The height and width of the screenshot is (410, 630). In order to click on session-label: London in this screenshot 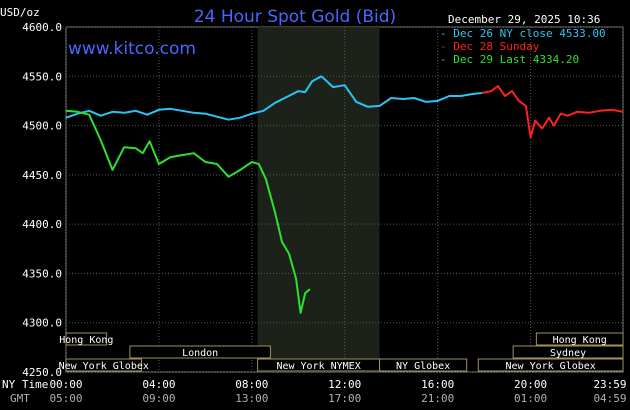, I will do `click(200, 353)`.